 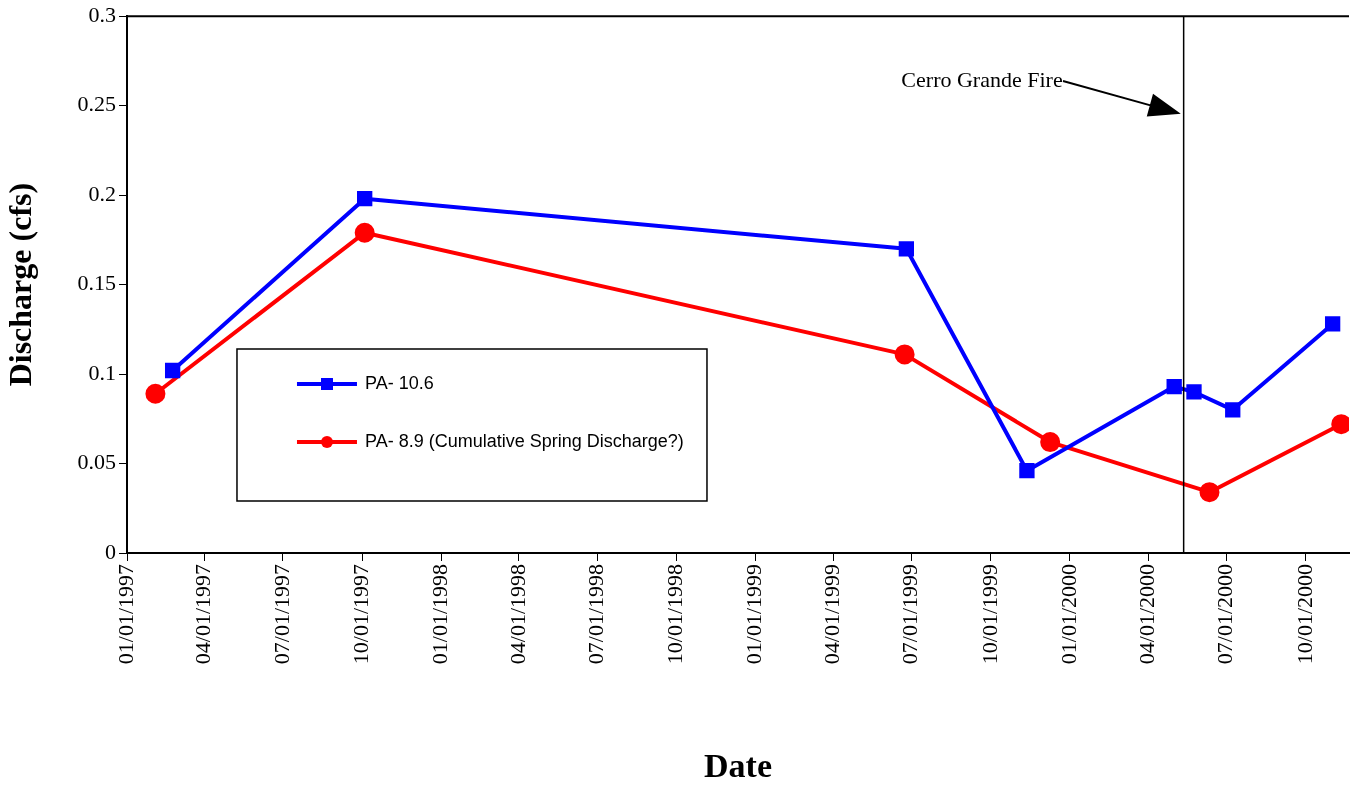 What do you see at coordinates (399, 382) in the screenshot?
I see `legend-label: PA- 10.6` at bounding box center [399, 382].